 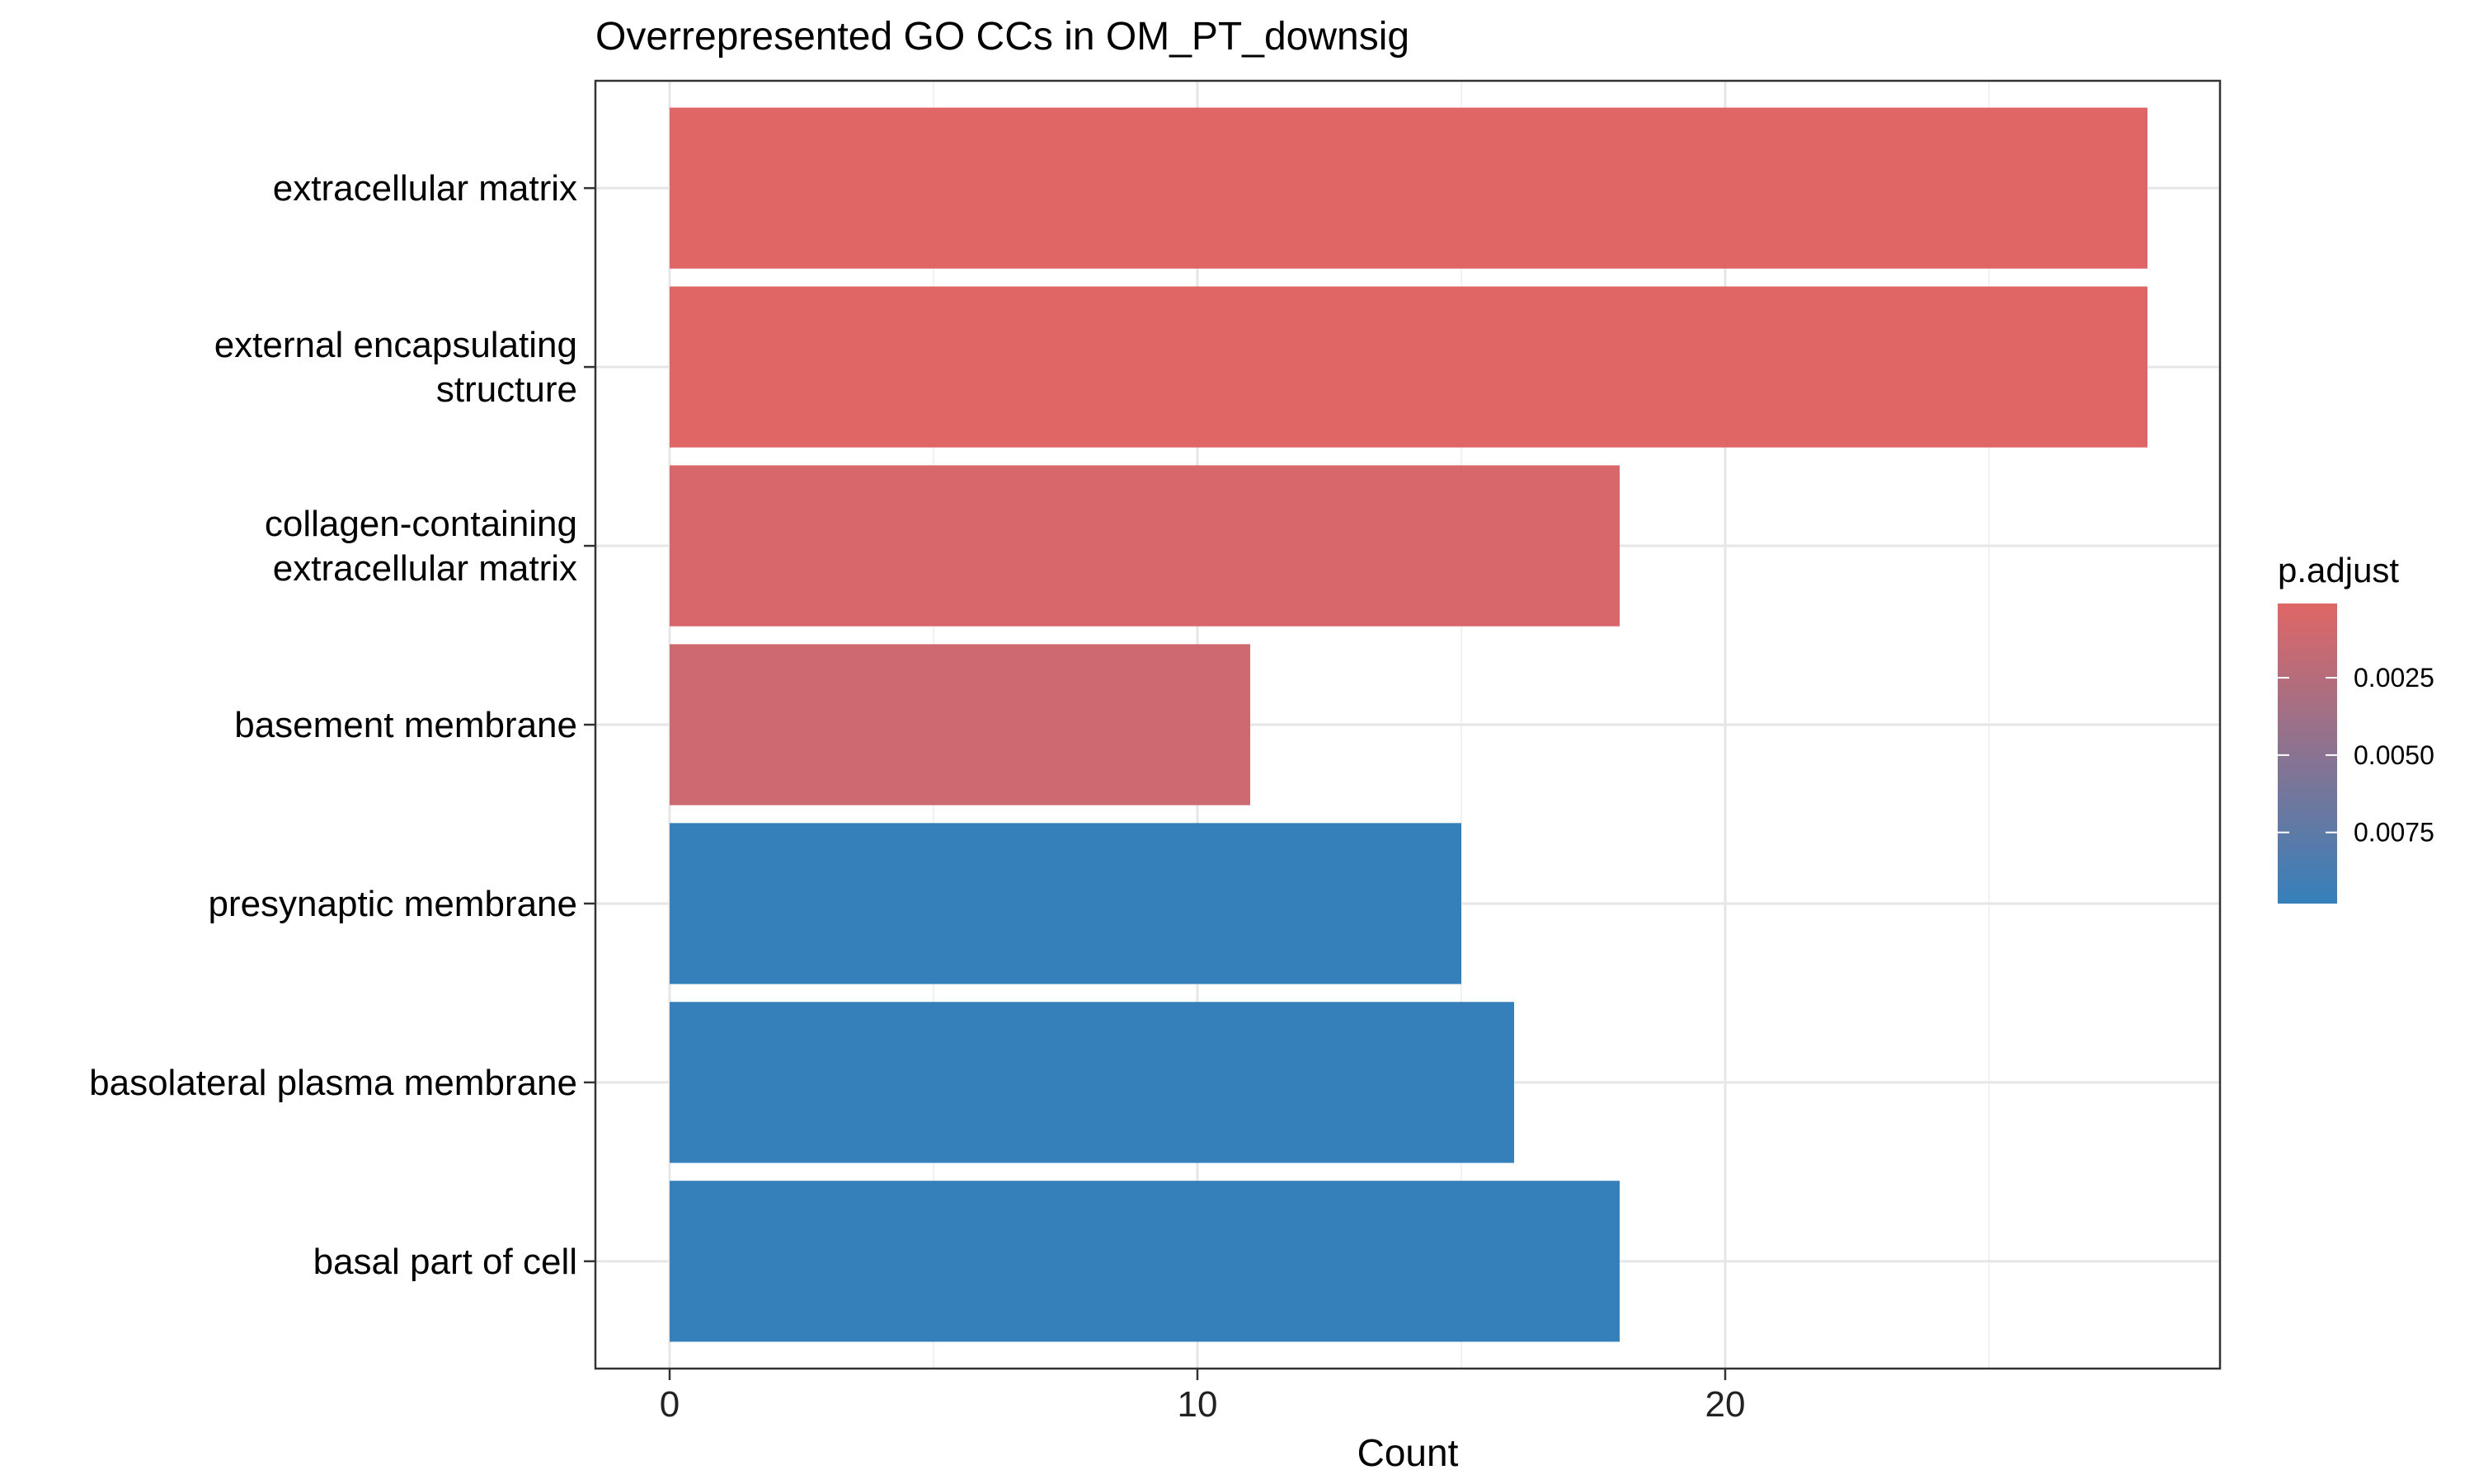 I want to click on y-tick-label: presynaptic membrane, so click(x=392, y=904).